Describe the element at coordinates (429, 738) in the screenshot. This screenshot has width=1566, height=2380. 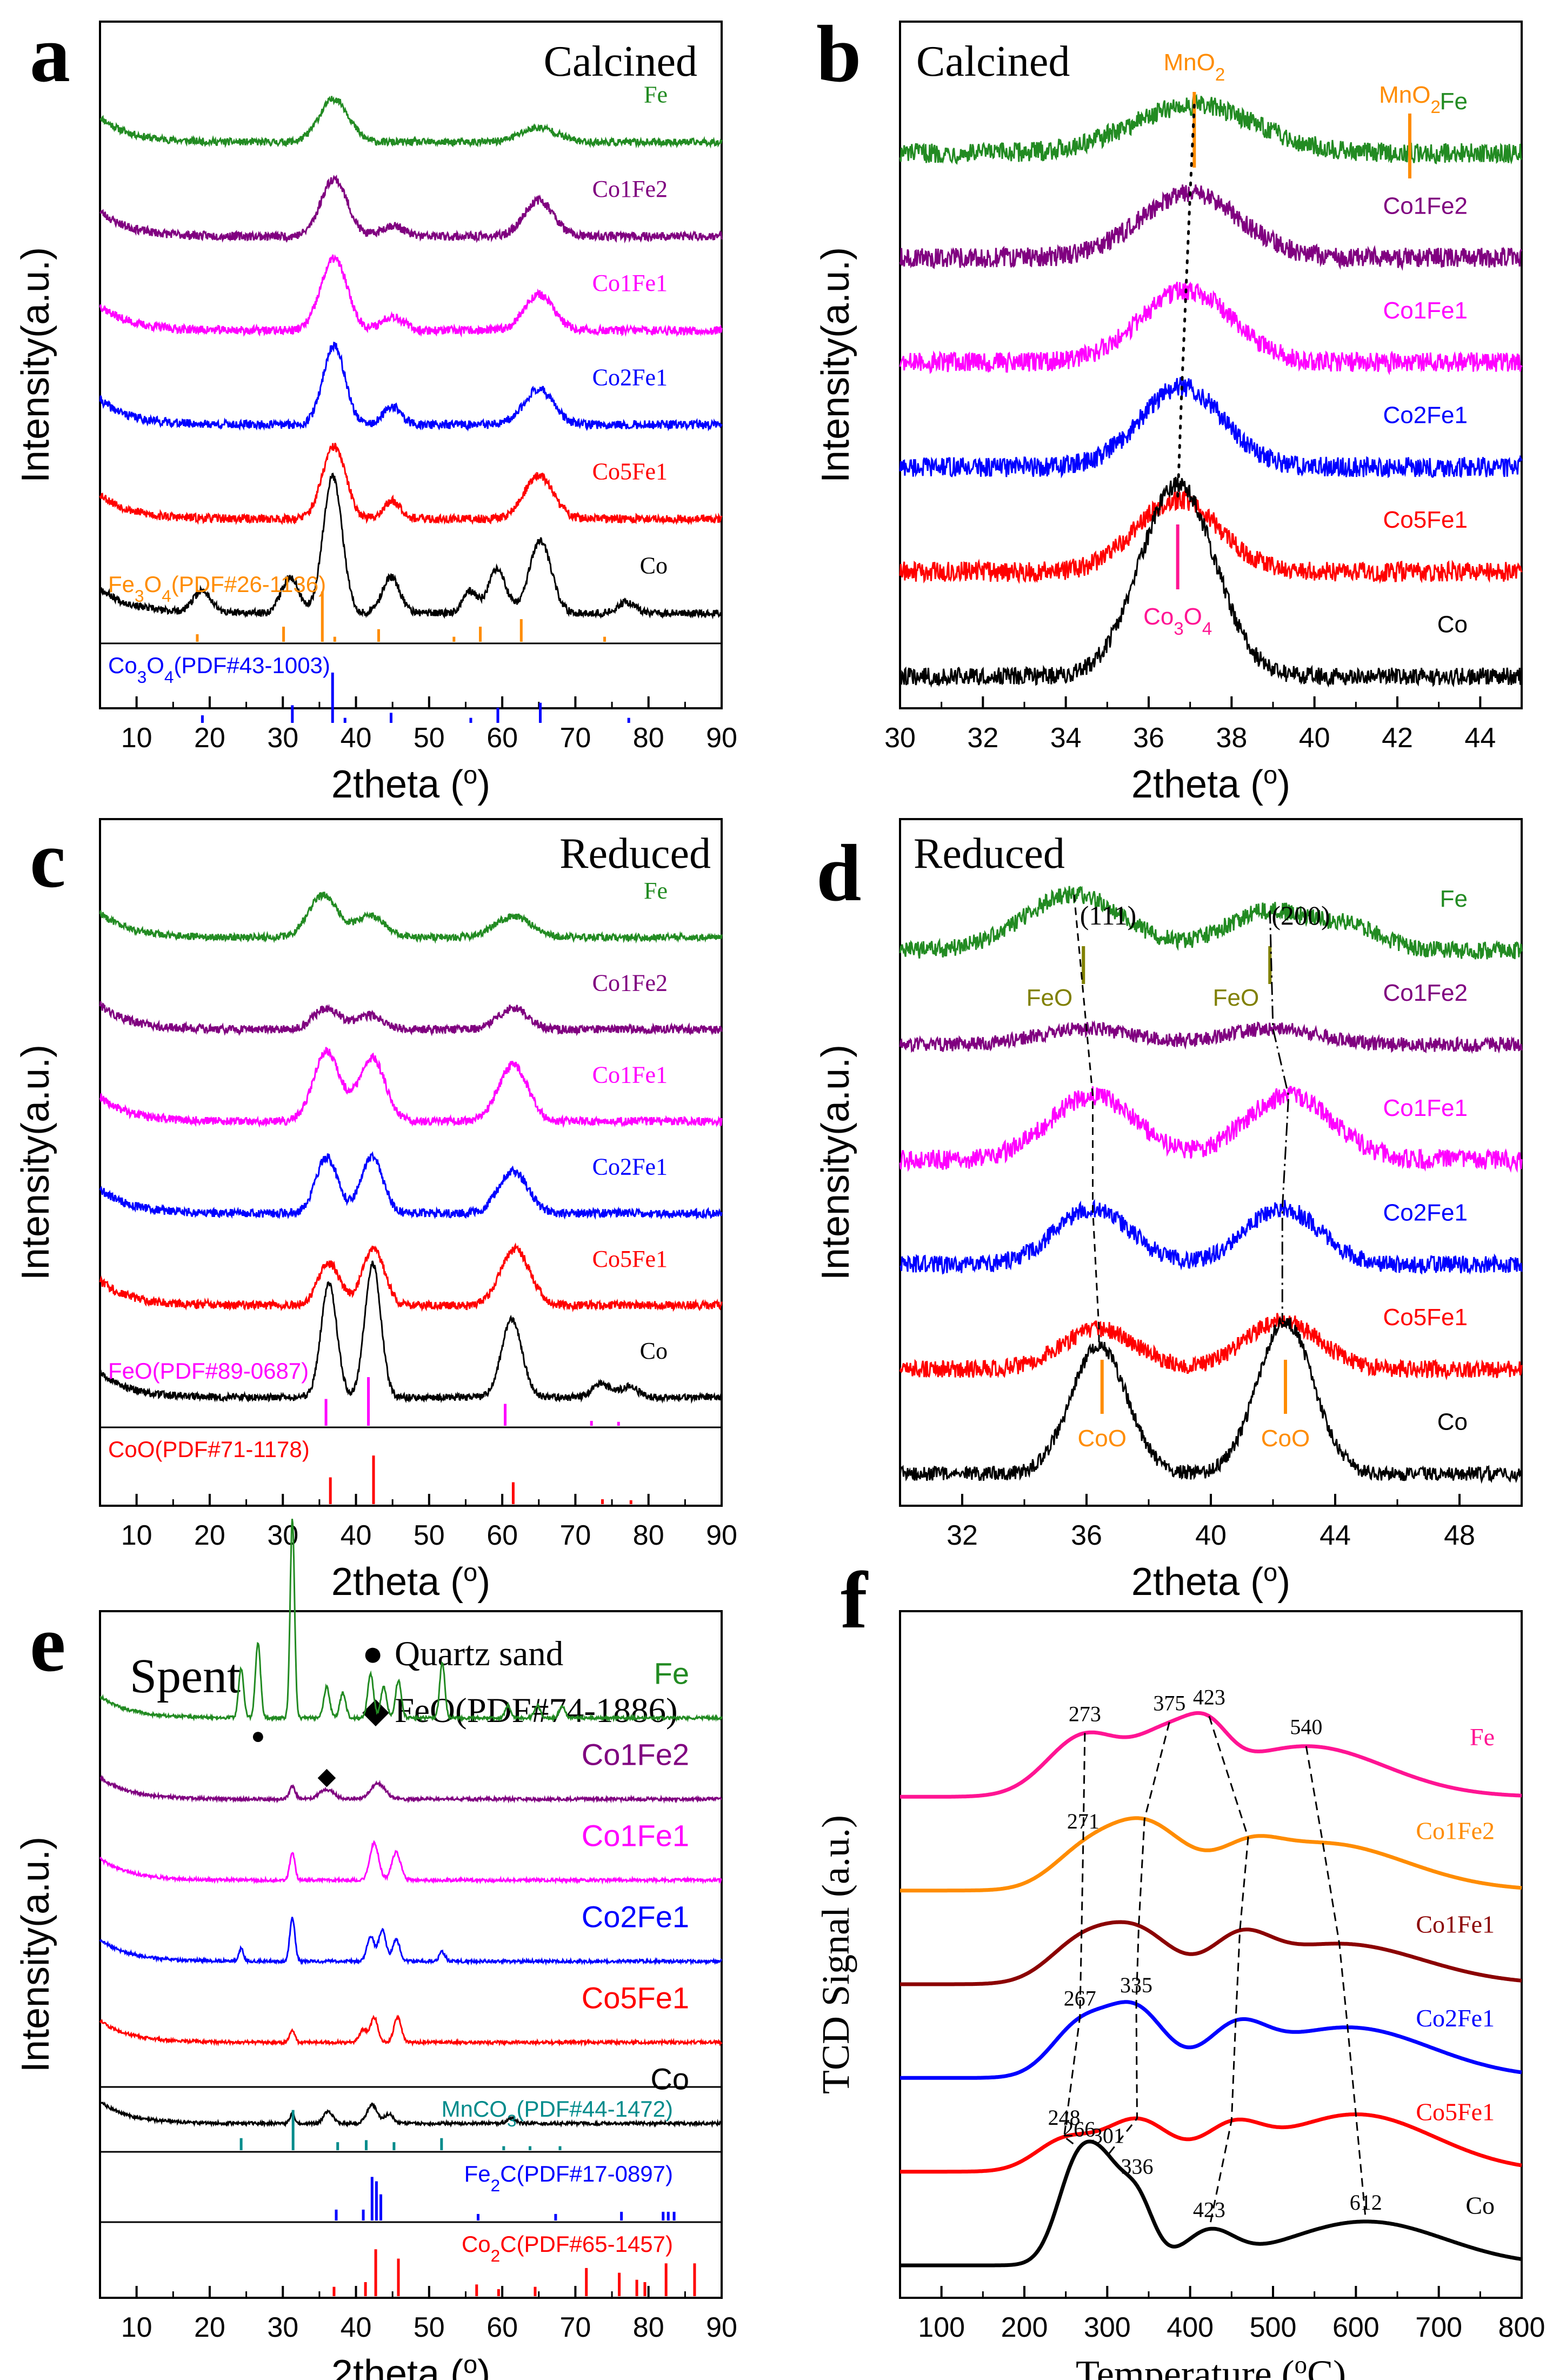
I see `x-tick-label: 50` at that location.